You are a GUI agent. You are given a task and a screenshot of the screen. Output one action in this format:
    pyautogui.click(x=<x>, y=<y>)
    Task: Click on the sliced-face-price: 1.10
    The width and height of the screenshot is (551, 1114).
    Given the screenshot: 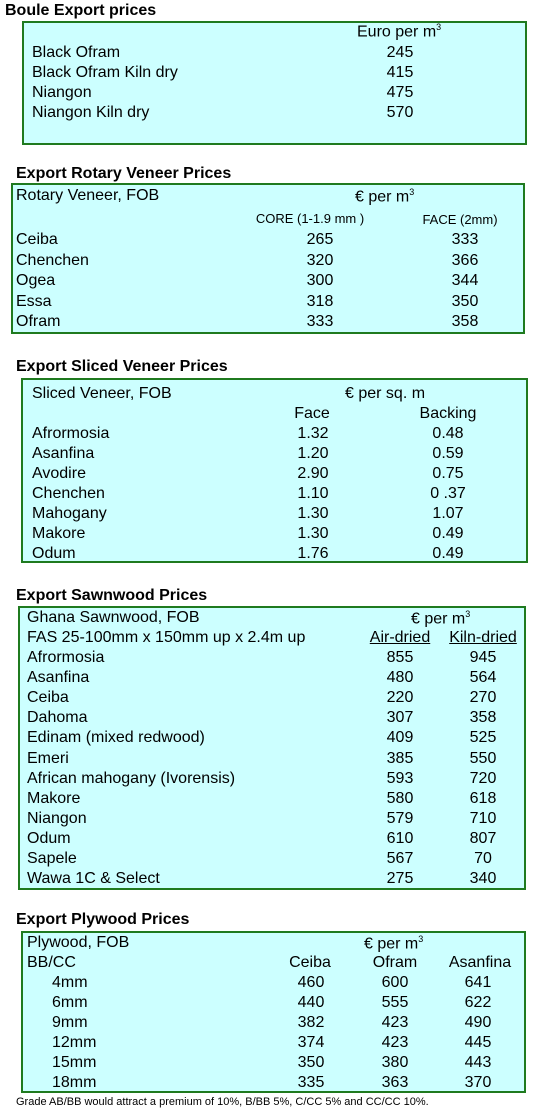 What is the action you would take?
    pyautogui.click(x=313, y=493)
    